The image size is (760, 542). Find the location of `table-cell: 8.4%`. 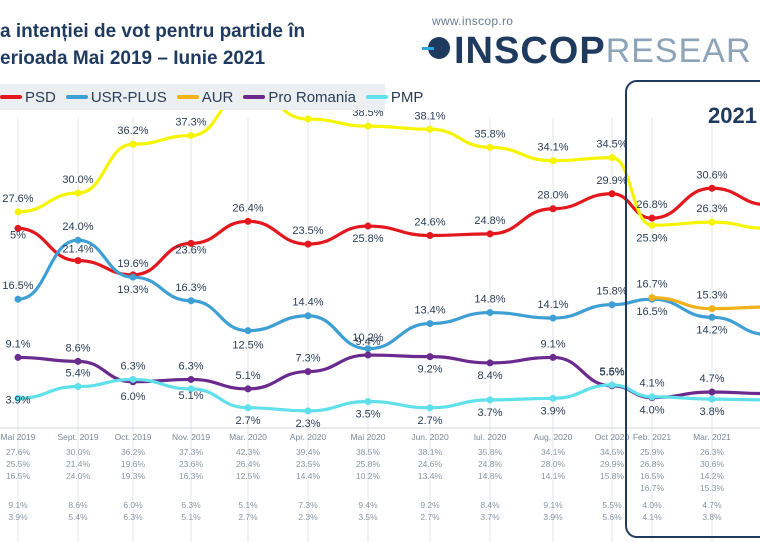

table-cell: 8.4% is located at coordinates (490, 505).